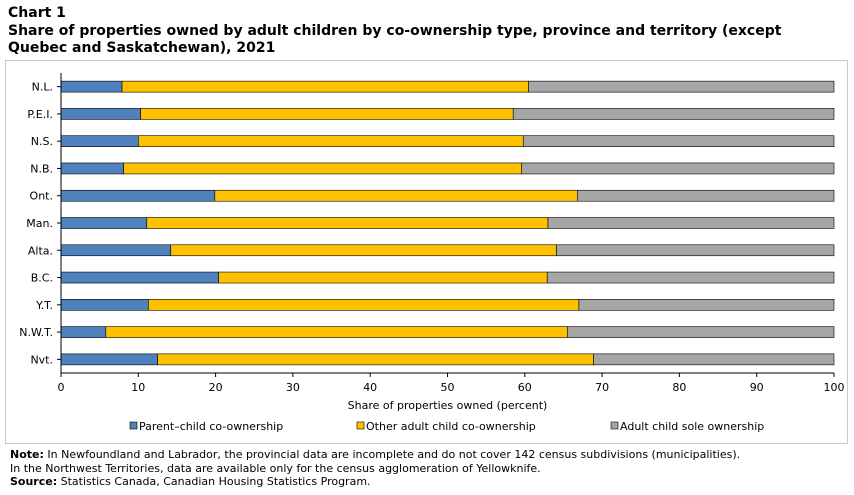 Image resolution: width=854 pixels, height=495 pixels. Describe the element at coordinates (44, 305) in the screenshot. I see `y-tick-label: Y.T.` at that location.